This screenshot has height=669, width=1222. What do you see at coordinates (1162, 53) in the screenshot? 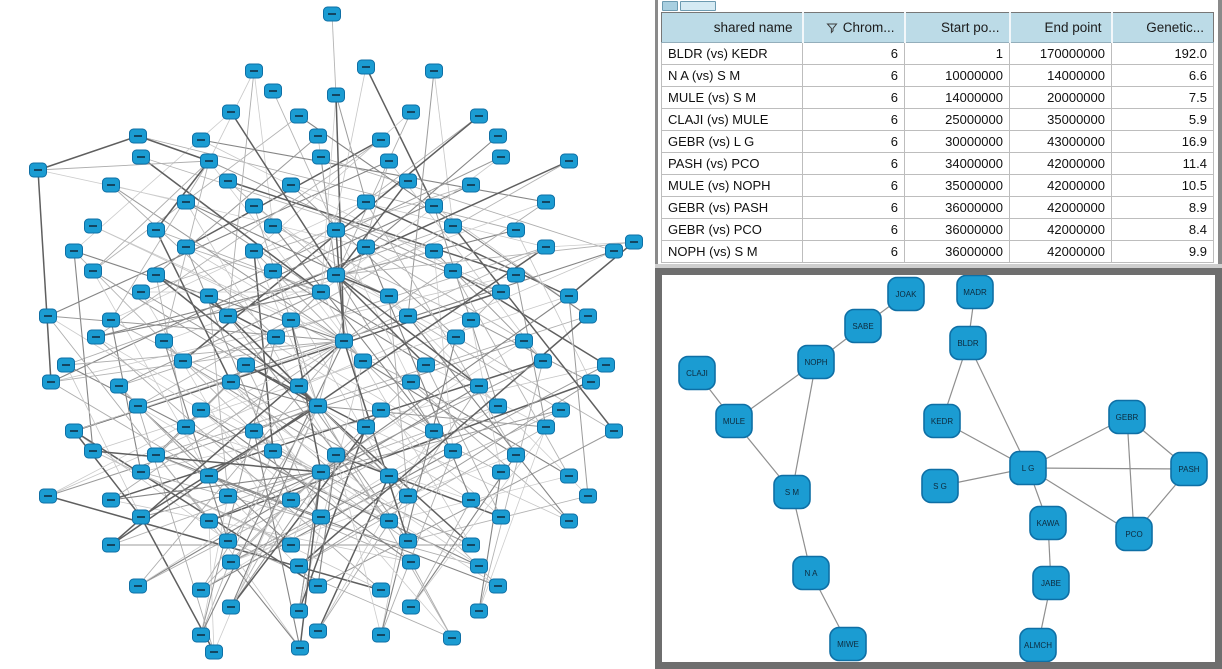
I see `table-cell: 192.0` at bounding box center [1162, 53].